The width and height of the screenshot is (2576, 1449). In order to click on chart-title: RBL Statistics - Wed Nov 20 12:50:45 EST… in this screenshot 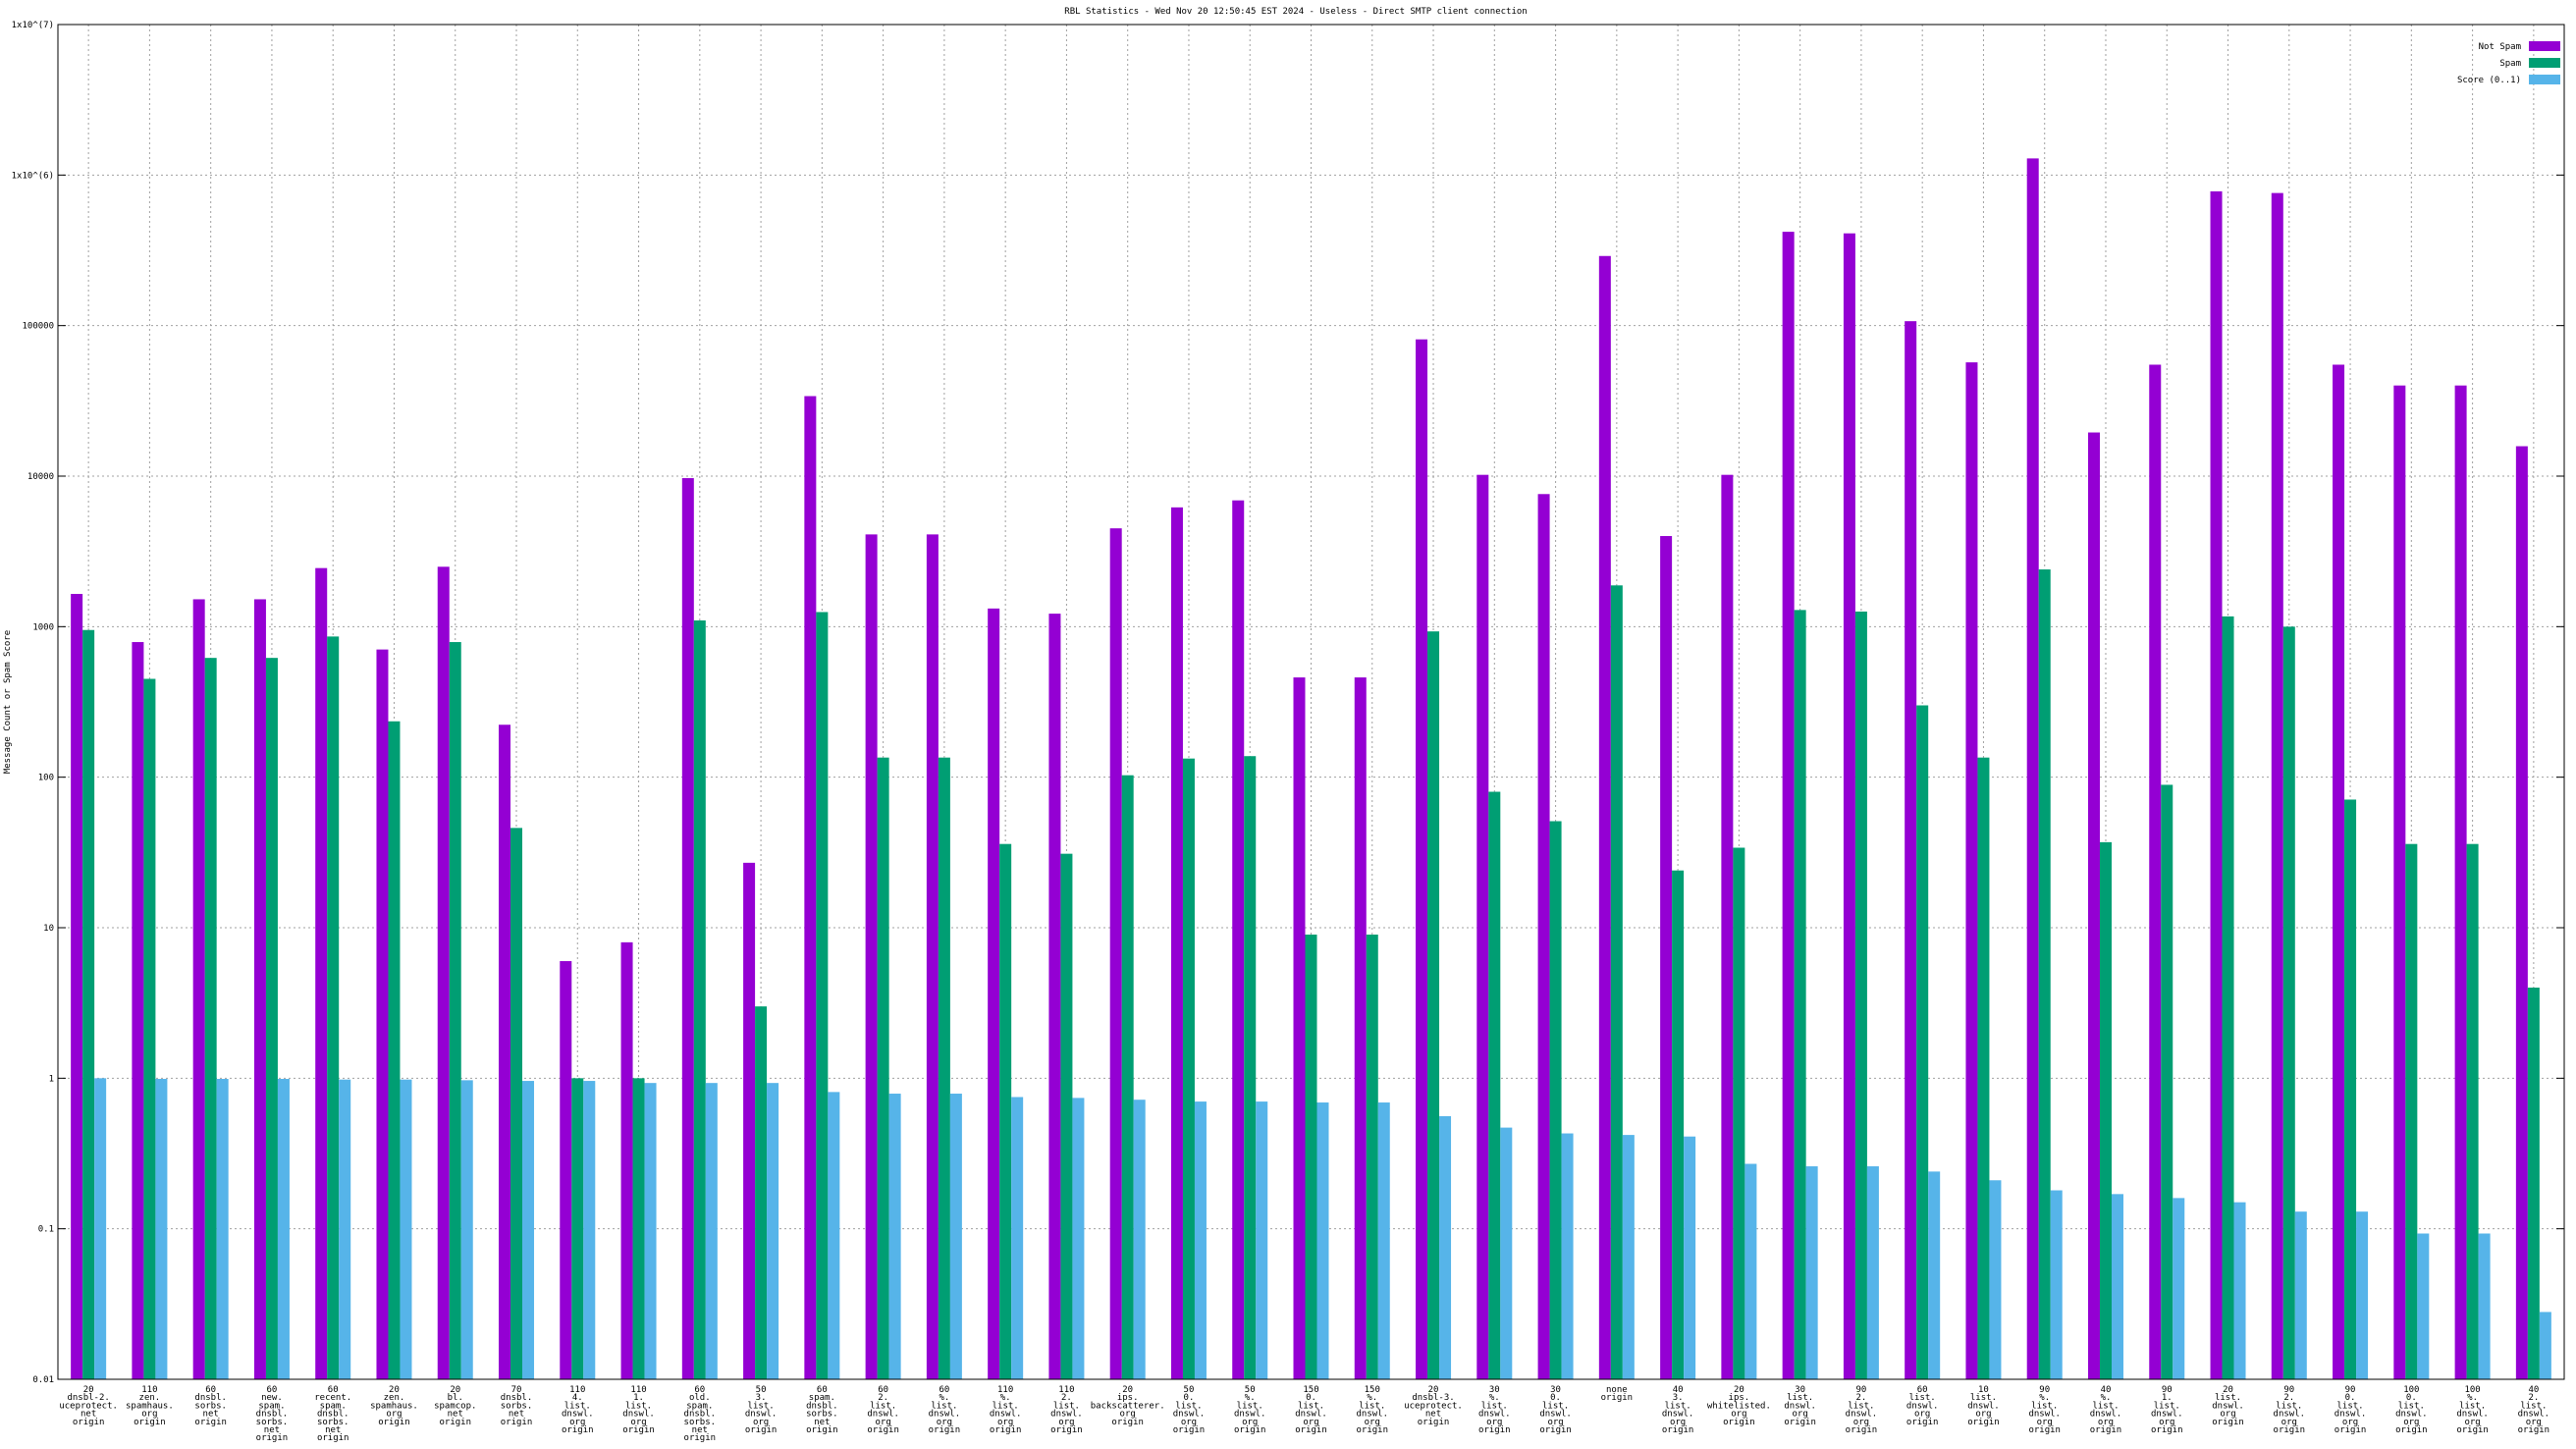, I will do `click(1295, 12)`.